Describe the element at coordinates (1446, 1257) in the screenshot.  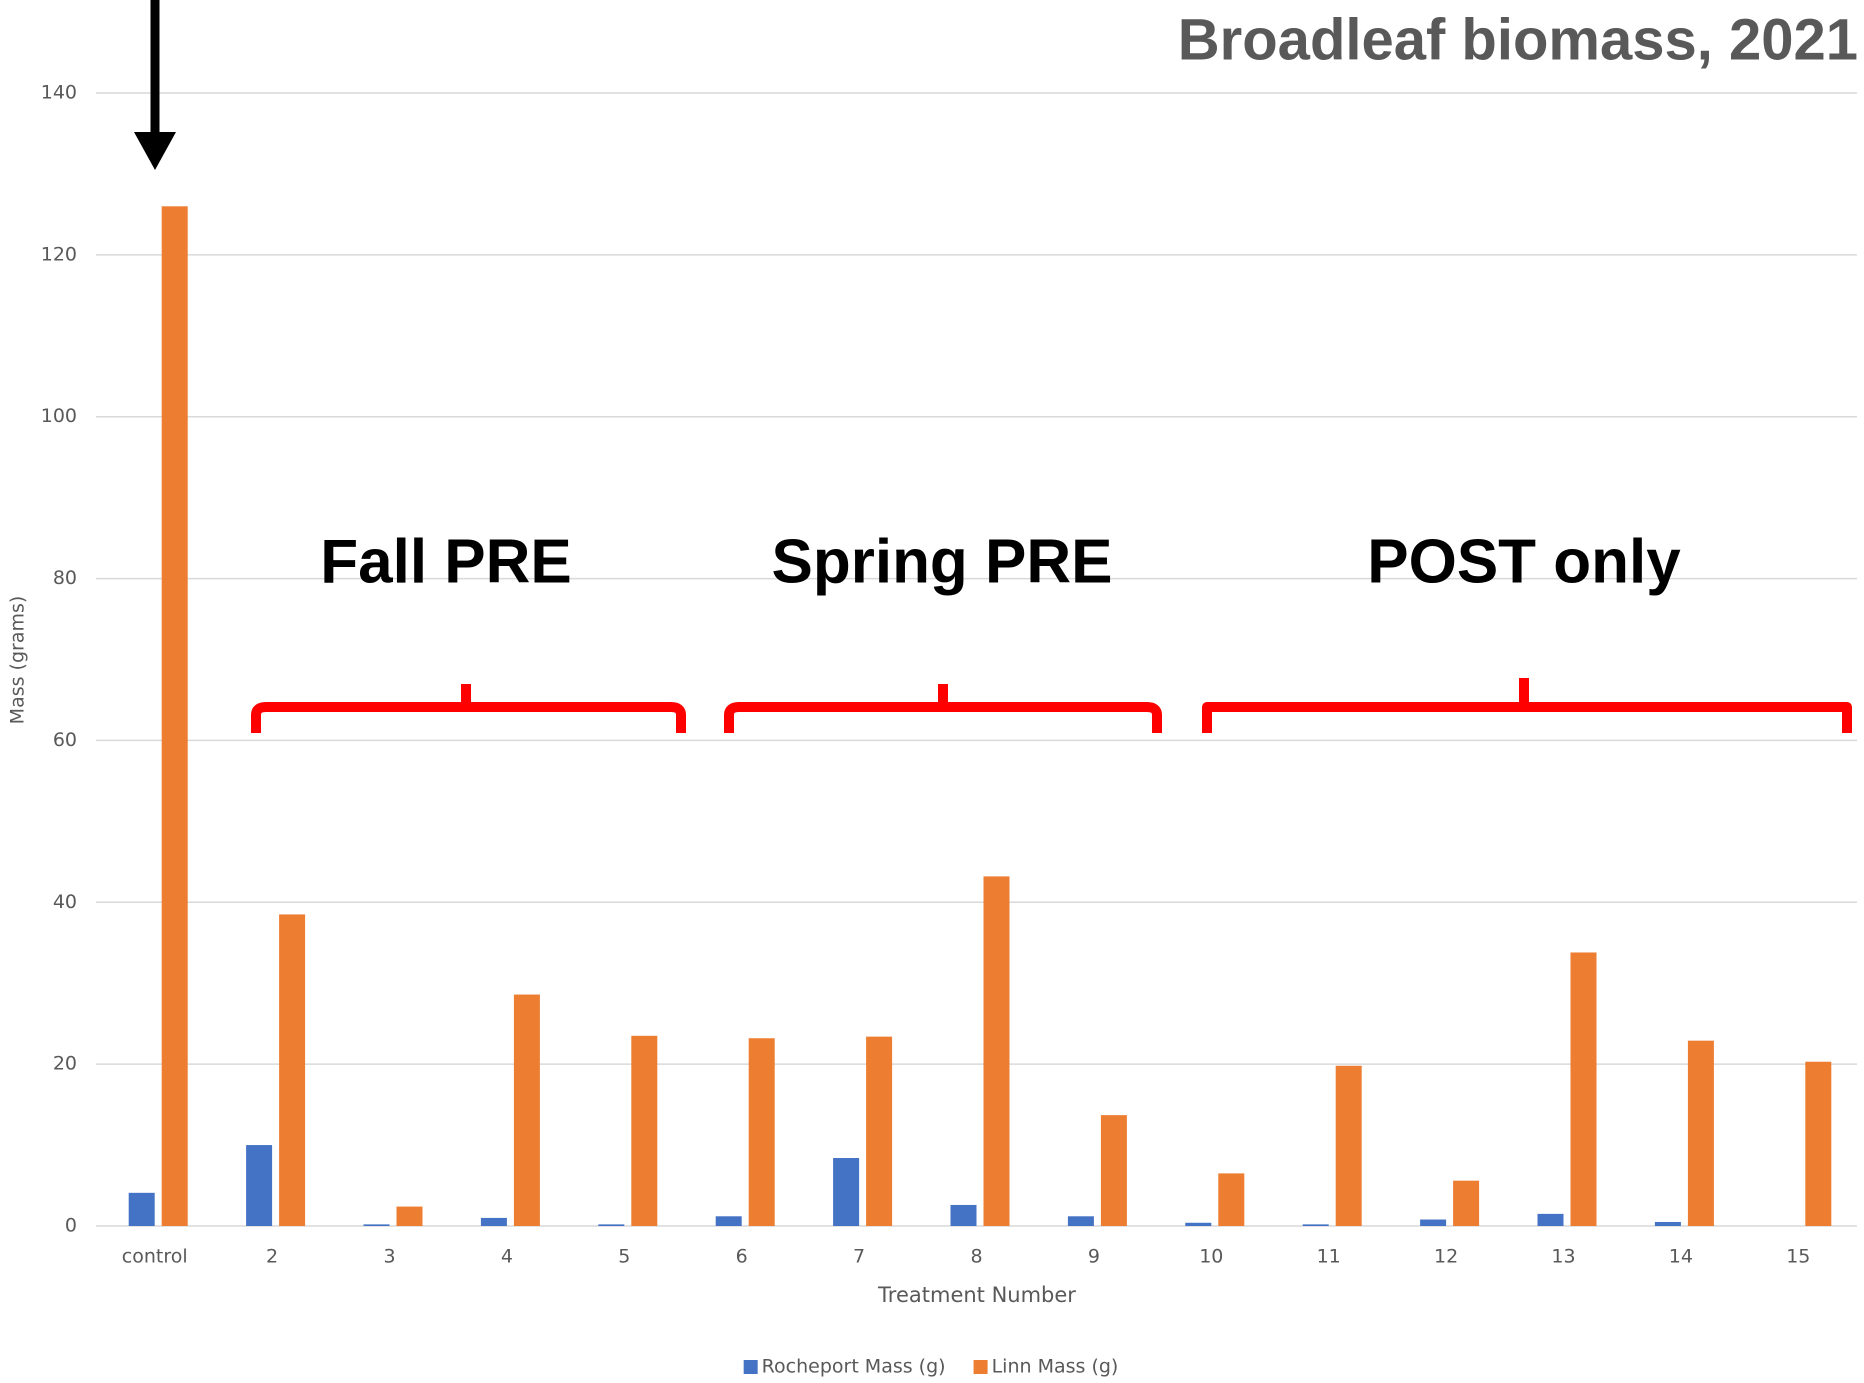
I see `x-tick-label: 12` at that location.